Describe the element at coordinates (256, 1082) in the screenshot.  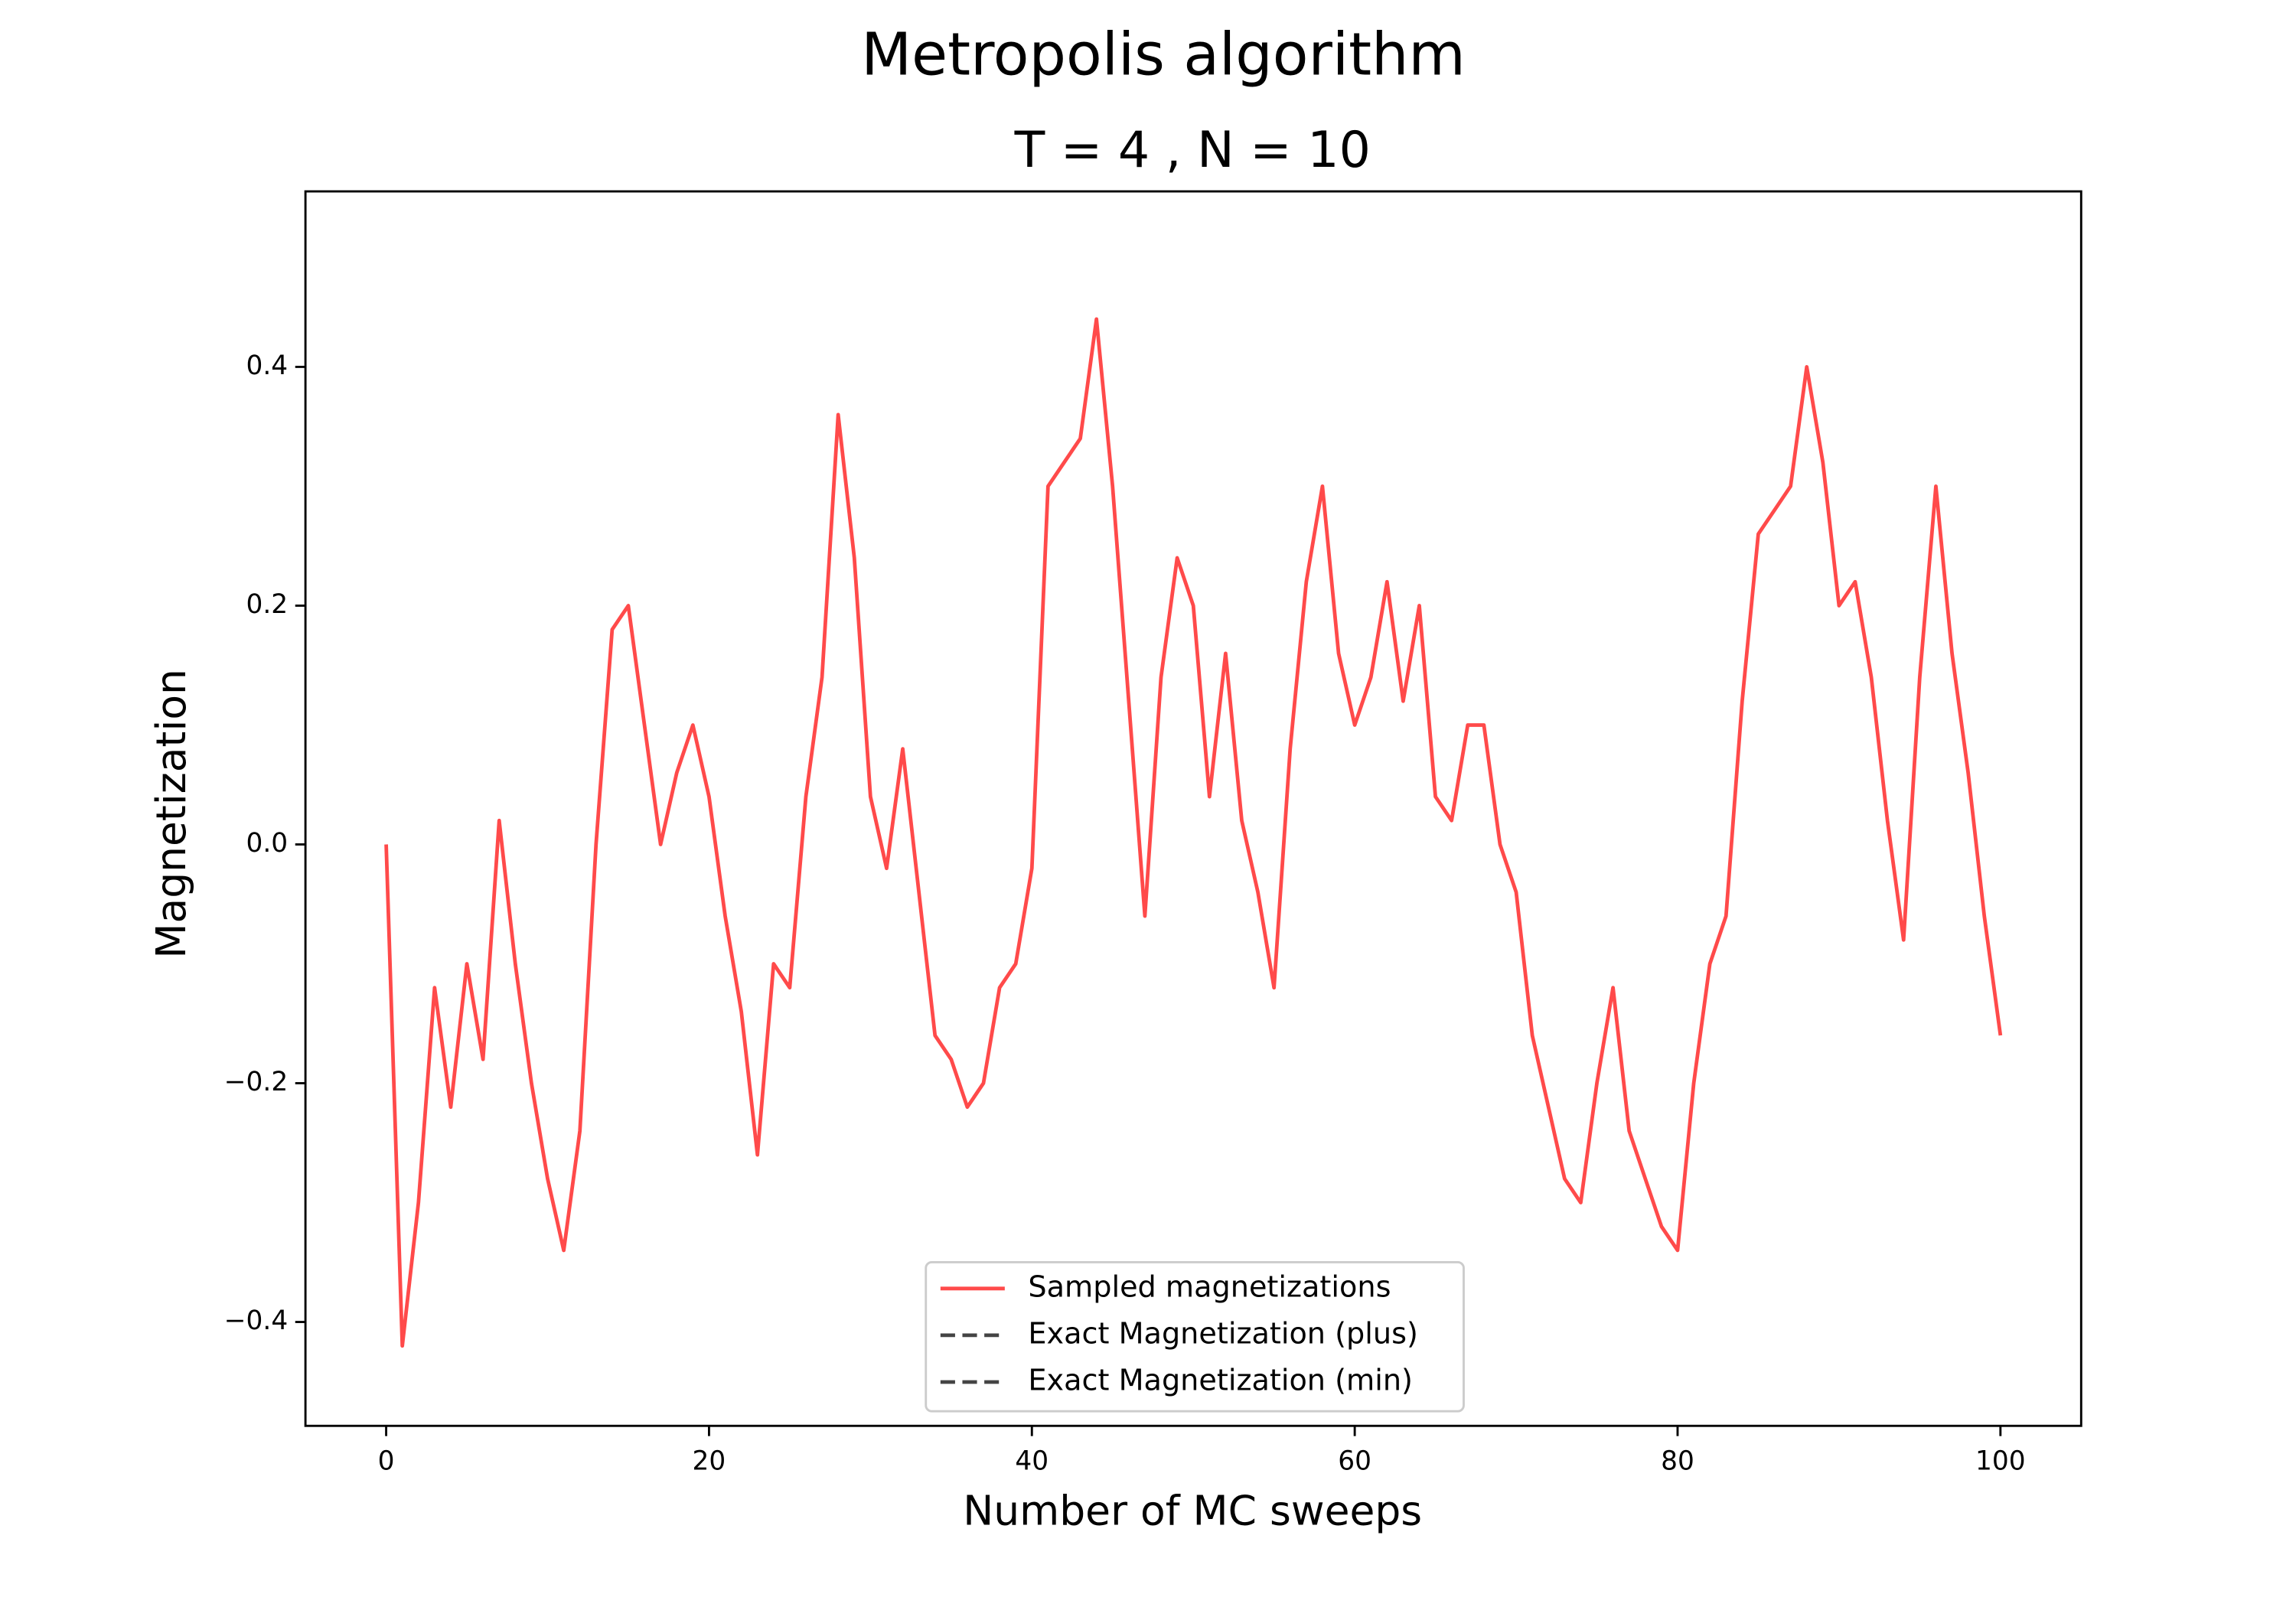
I see `y-tick-label: −0.2` at that location.